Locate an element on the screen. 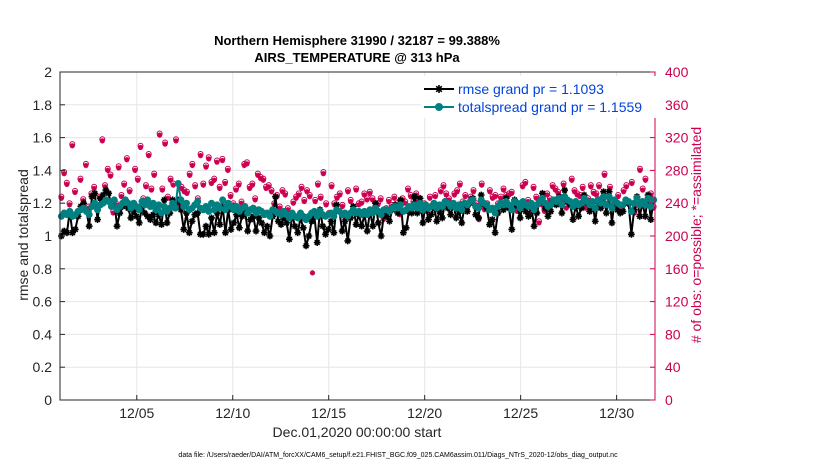  y-tick-label: 2 is located at coordinates (48, 72).